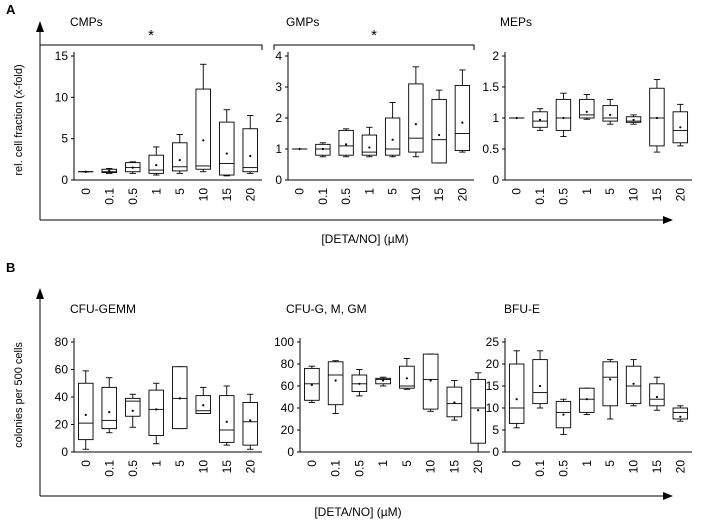  I want to click on cfu-gemm-x-tick-label-0-1: 0.1, so click(109, 468).